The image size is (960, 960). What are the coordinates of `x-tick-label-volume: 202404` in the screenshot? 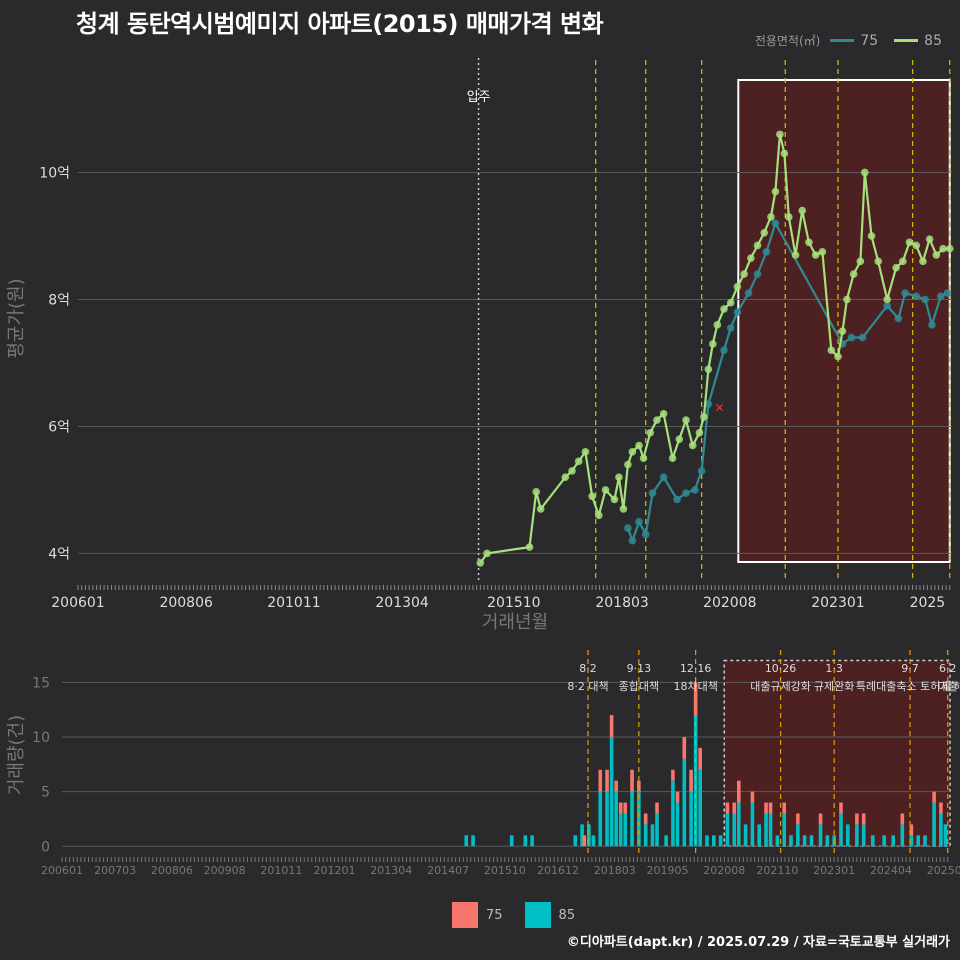 It's located at (891, 870).